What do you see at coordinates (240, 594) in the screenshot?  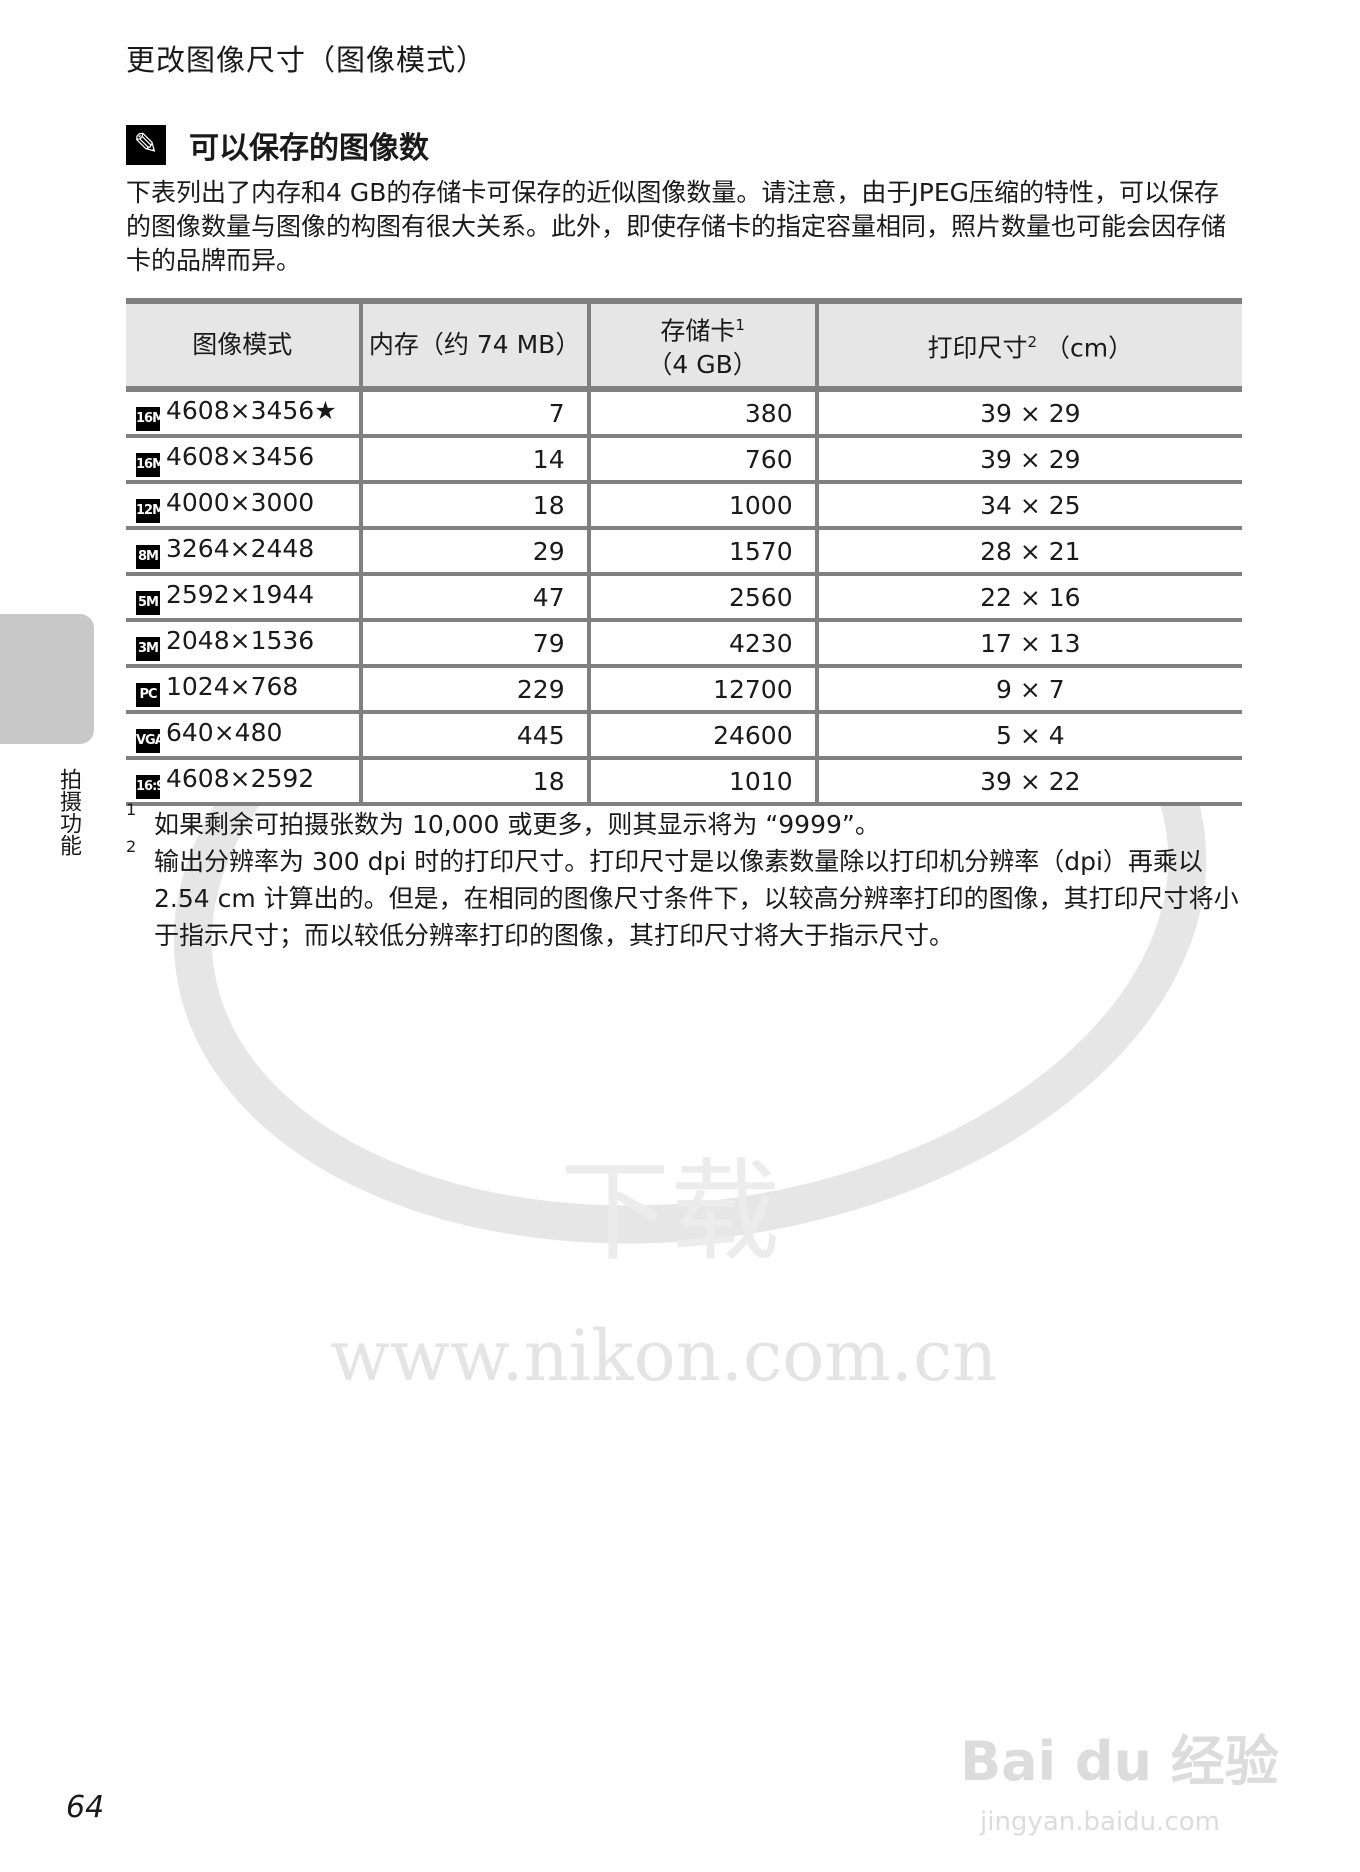 I see `mode-label: 2592×1944` at bounding box center [240, 594].